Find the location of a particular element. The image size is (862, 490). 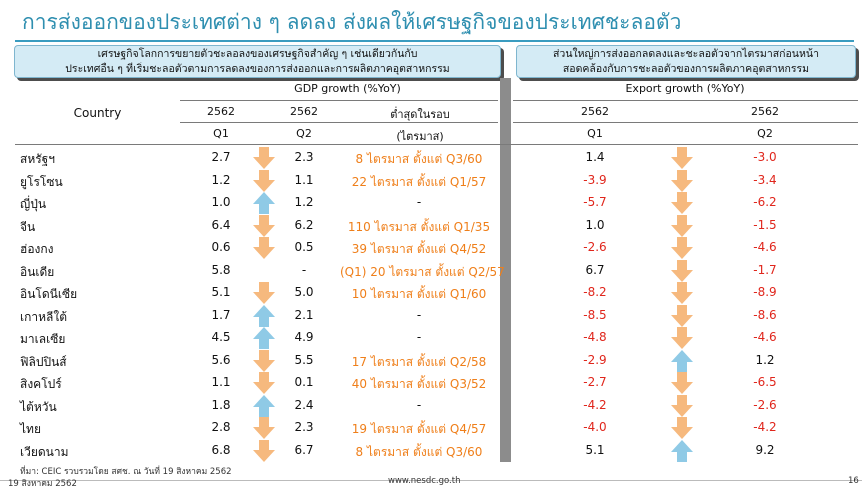

country-name: จีน is located at coordinates (28, 226).